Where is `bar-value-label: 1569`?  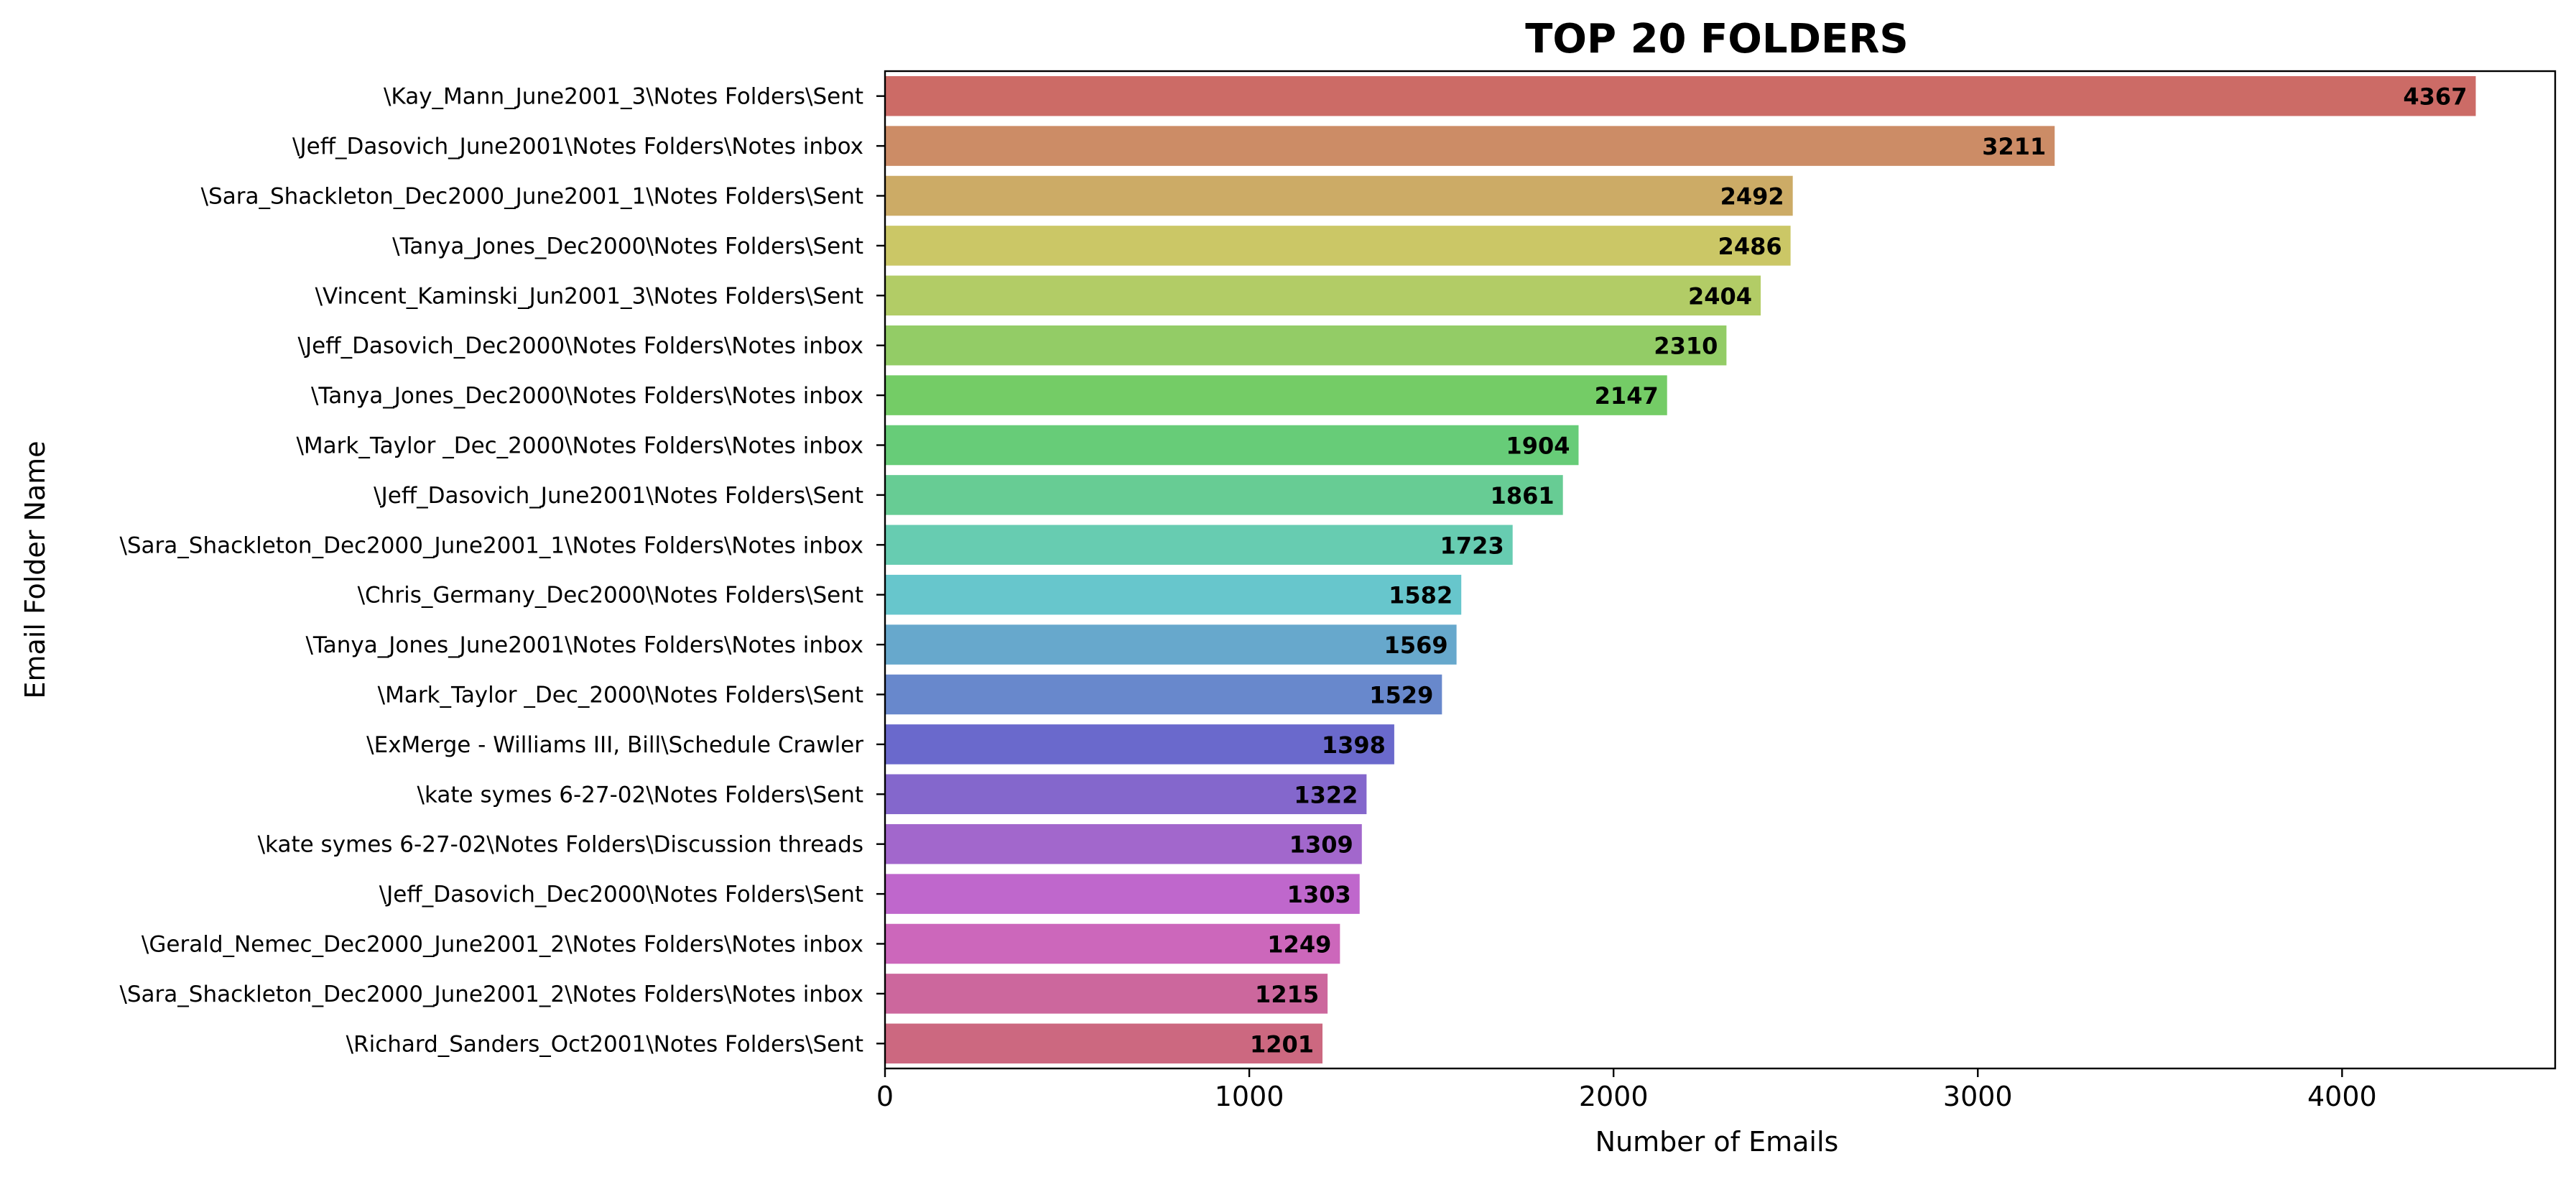 bar-value-label: 1569 is located at coordinates (1416, 645).